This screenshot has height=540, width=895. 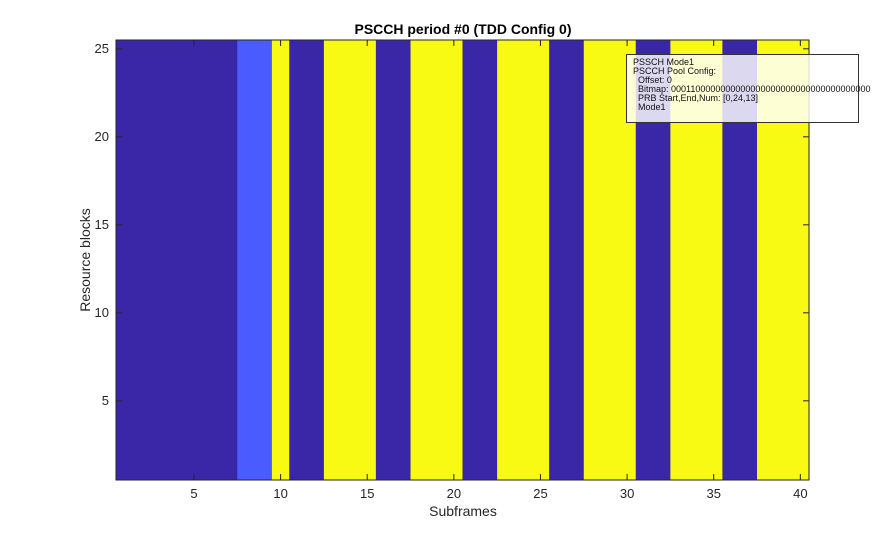 What do you see at coordinates (698, 98) in the screenshot?
I see `legend-line: PRB Start,End,Num: [0,24,13]` at bounding box center [698, 98].